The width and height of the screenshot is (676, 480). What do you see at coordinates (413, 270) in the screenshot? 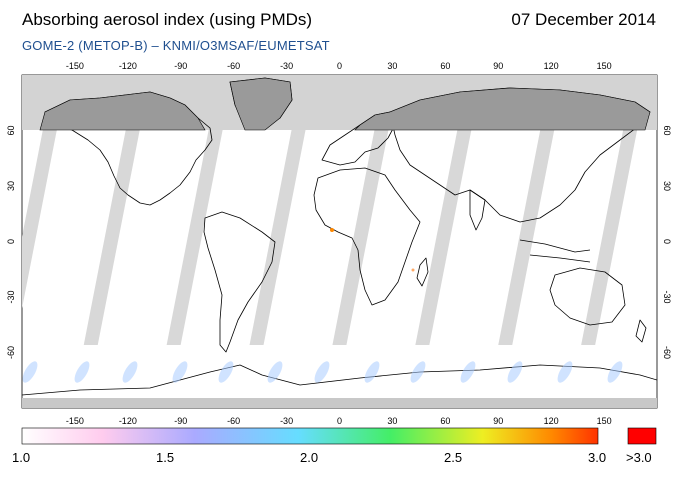
I see `aerosol-spot-madagascar` at bounding box center [413, 270].